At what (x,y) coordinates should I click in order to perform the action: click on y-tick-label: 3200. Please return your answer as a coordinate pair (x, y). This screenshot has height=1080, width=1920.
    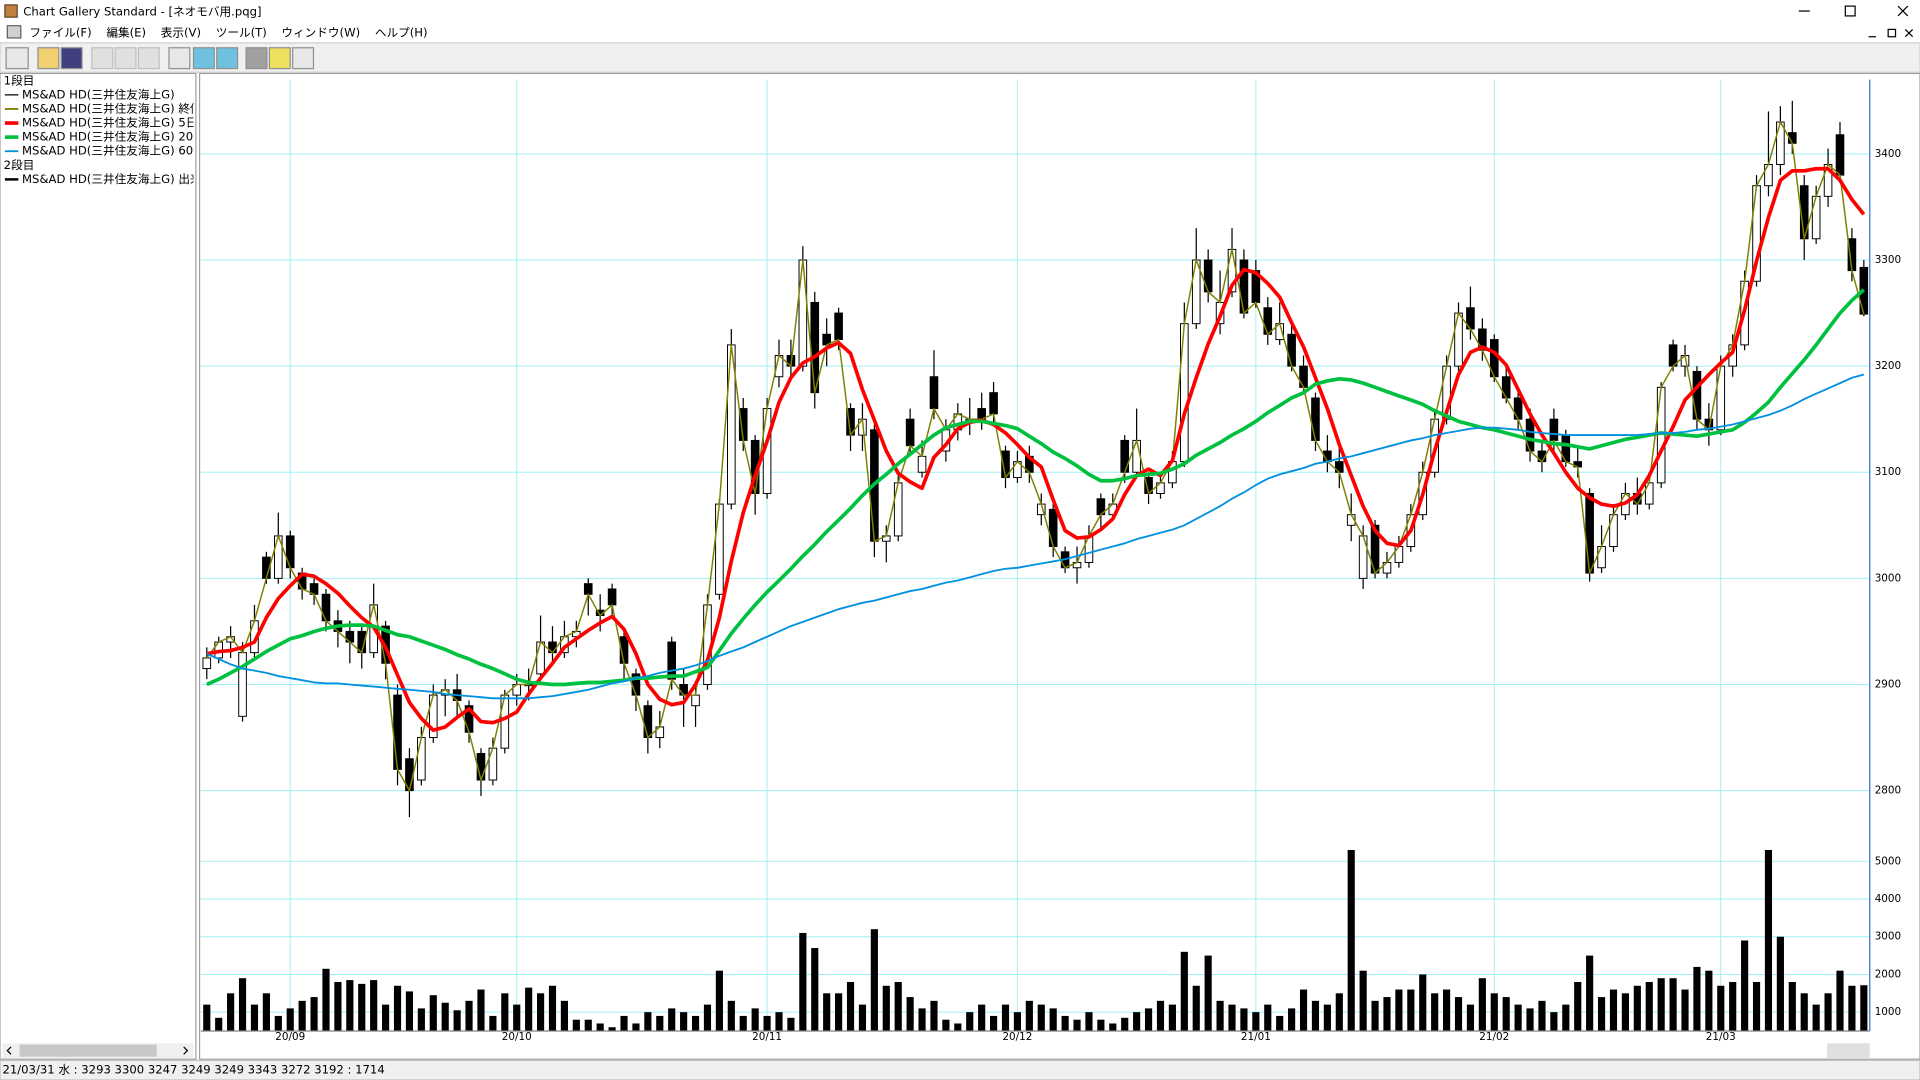
    Looking at the image, I should click on (1888, 366).